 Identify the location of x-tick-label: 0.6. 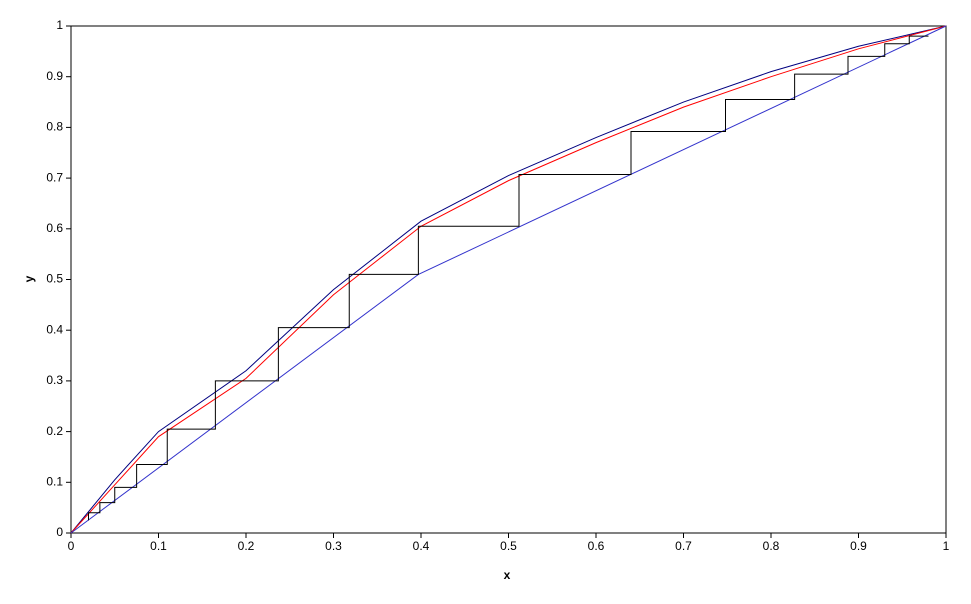
(596, 546).